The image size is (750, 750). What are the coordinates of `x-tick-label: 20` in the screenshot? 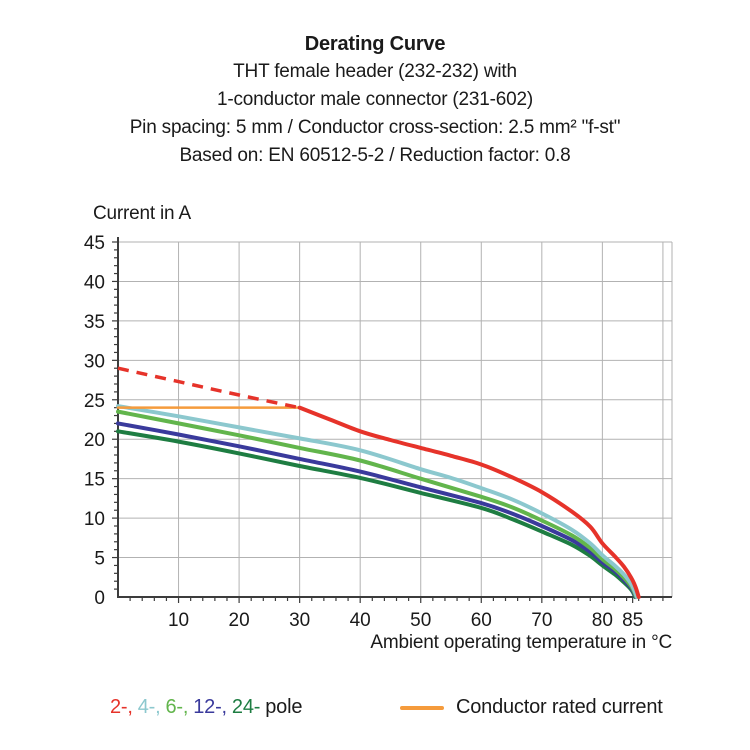 It's located at (239, 620).